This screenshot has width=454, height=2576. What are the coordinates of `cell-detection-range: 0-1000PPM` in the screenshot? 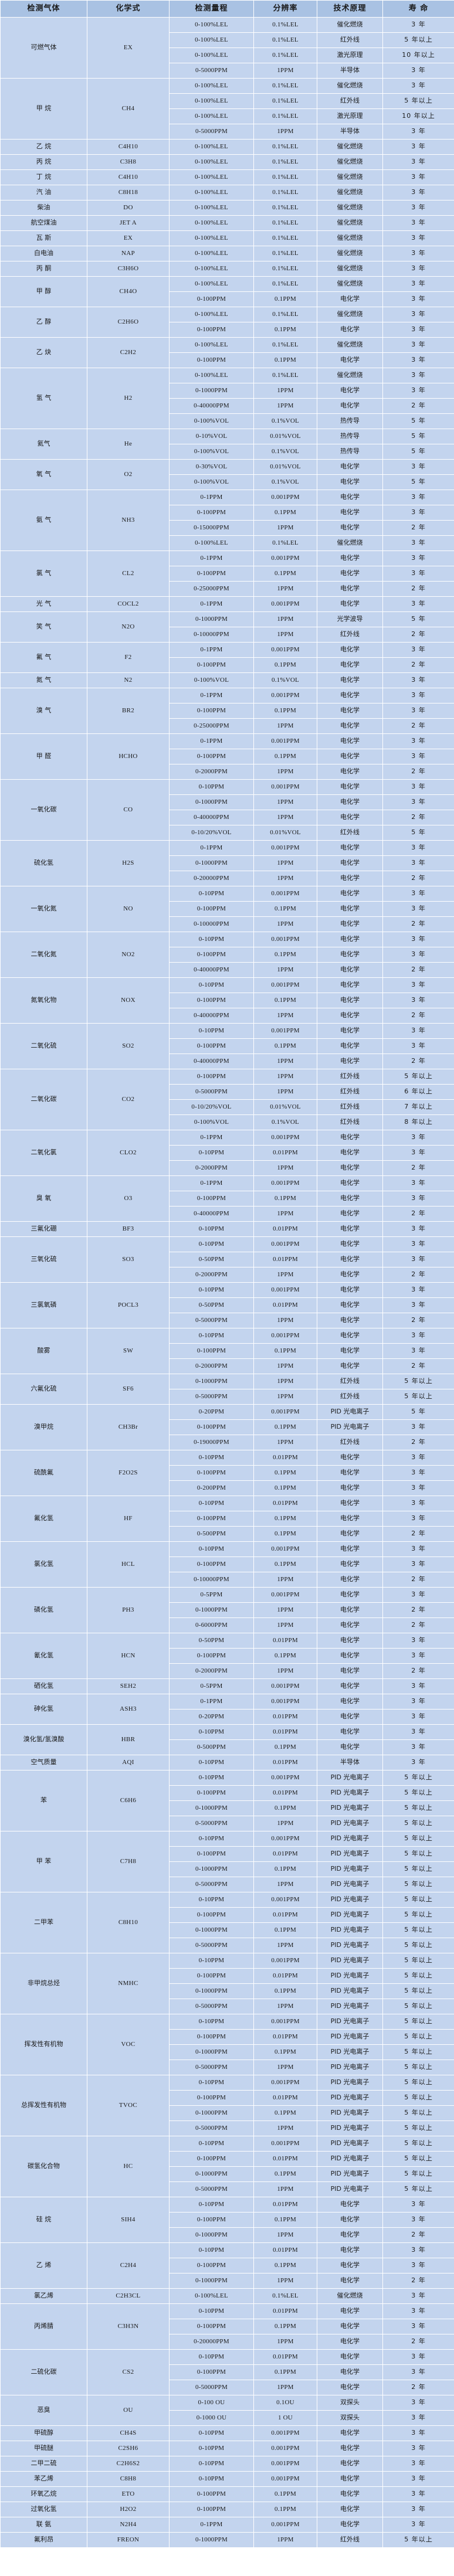 It's located at (211, 2113).